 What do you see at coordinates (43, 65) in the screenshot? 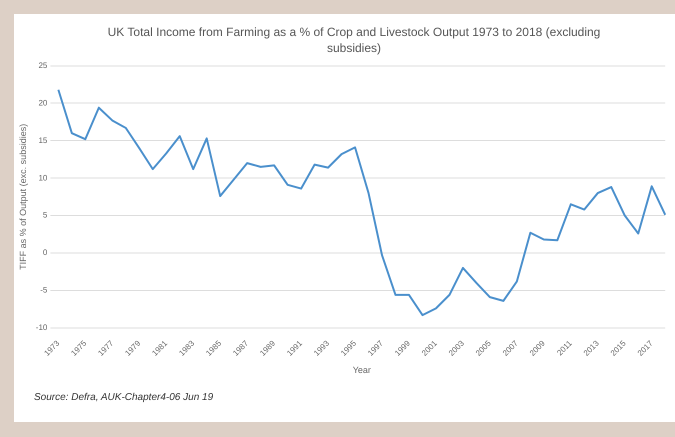
I see `y-tick-label: 25` at bounding box center [43, 65].